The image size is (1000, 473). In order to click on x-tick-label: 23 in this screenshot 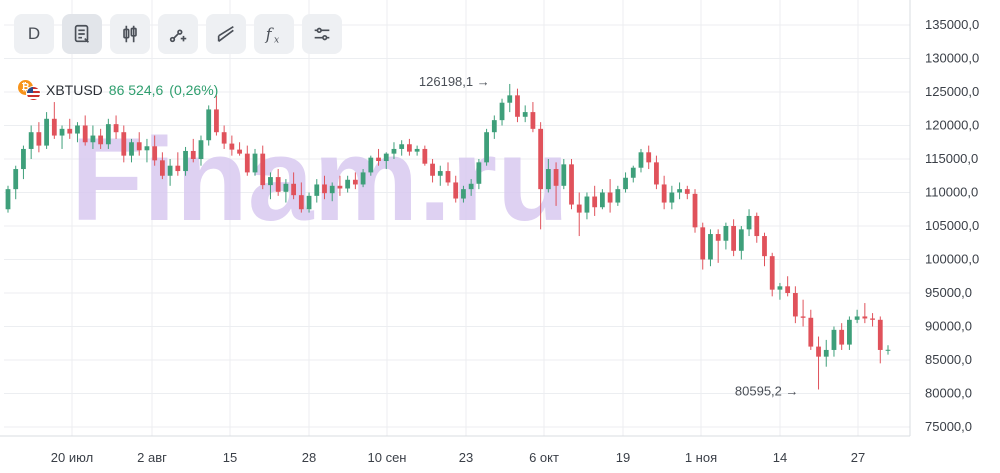, I will do `click(466, 457)`.